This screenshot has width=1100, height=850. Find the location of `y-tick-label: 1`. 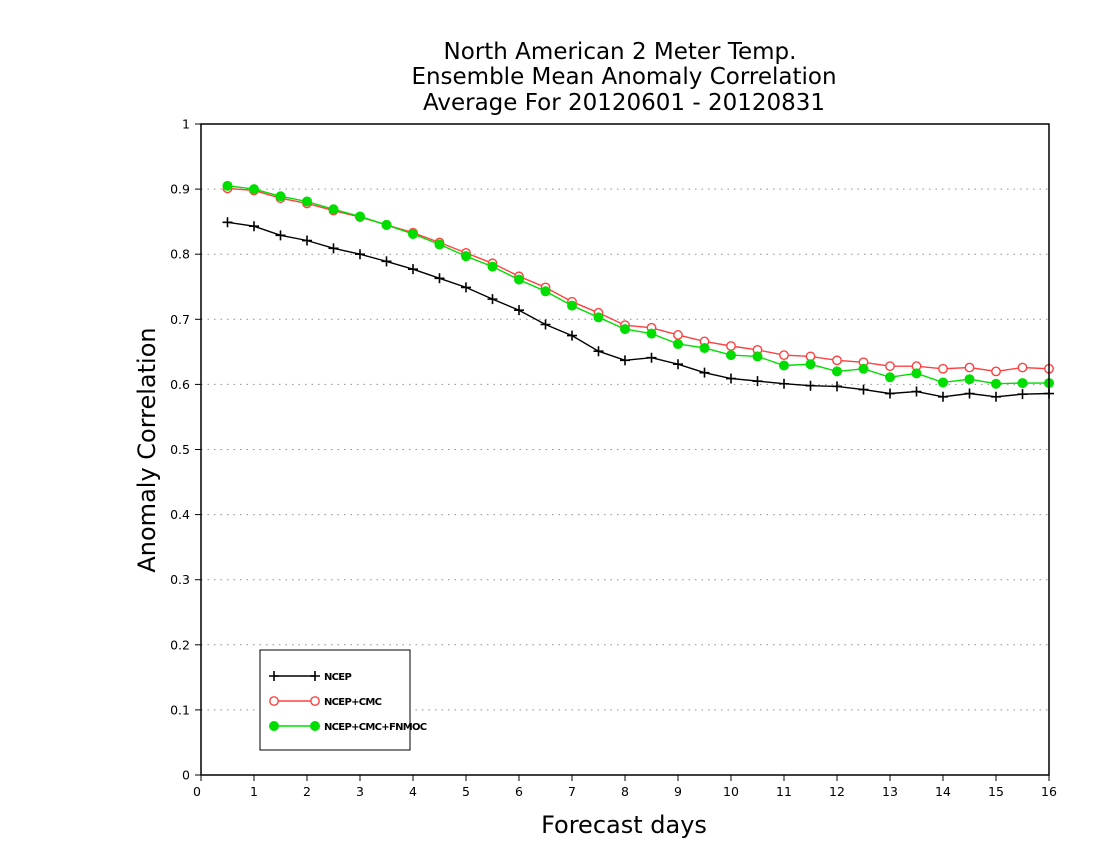

y-tick-label: 1 is located at coordinates (186, 124).